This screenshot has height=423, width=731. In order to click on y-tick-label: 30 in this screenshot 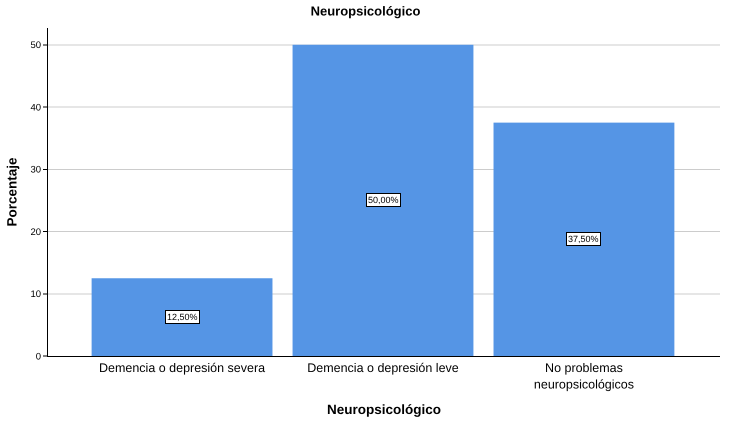, I will do `click(36, 170)`.